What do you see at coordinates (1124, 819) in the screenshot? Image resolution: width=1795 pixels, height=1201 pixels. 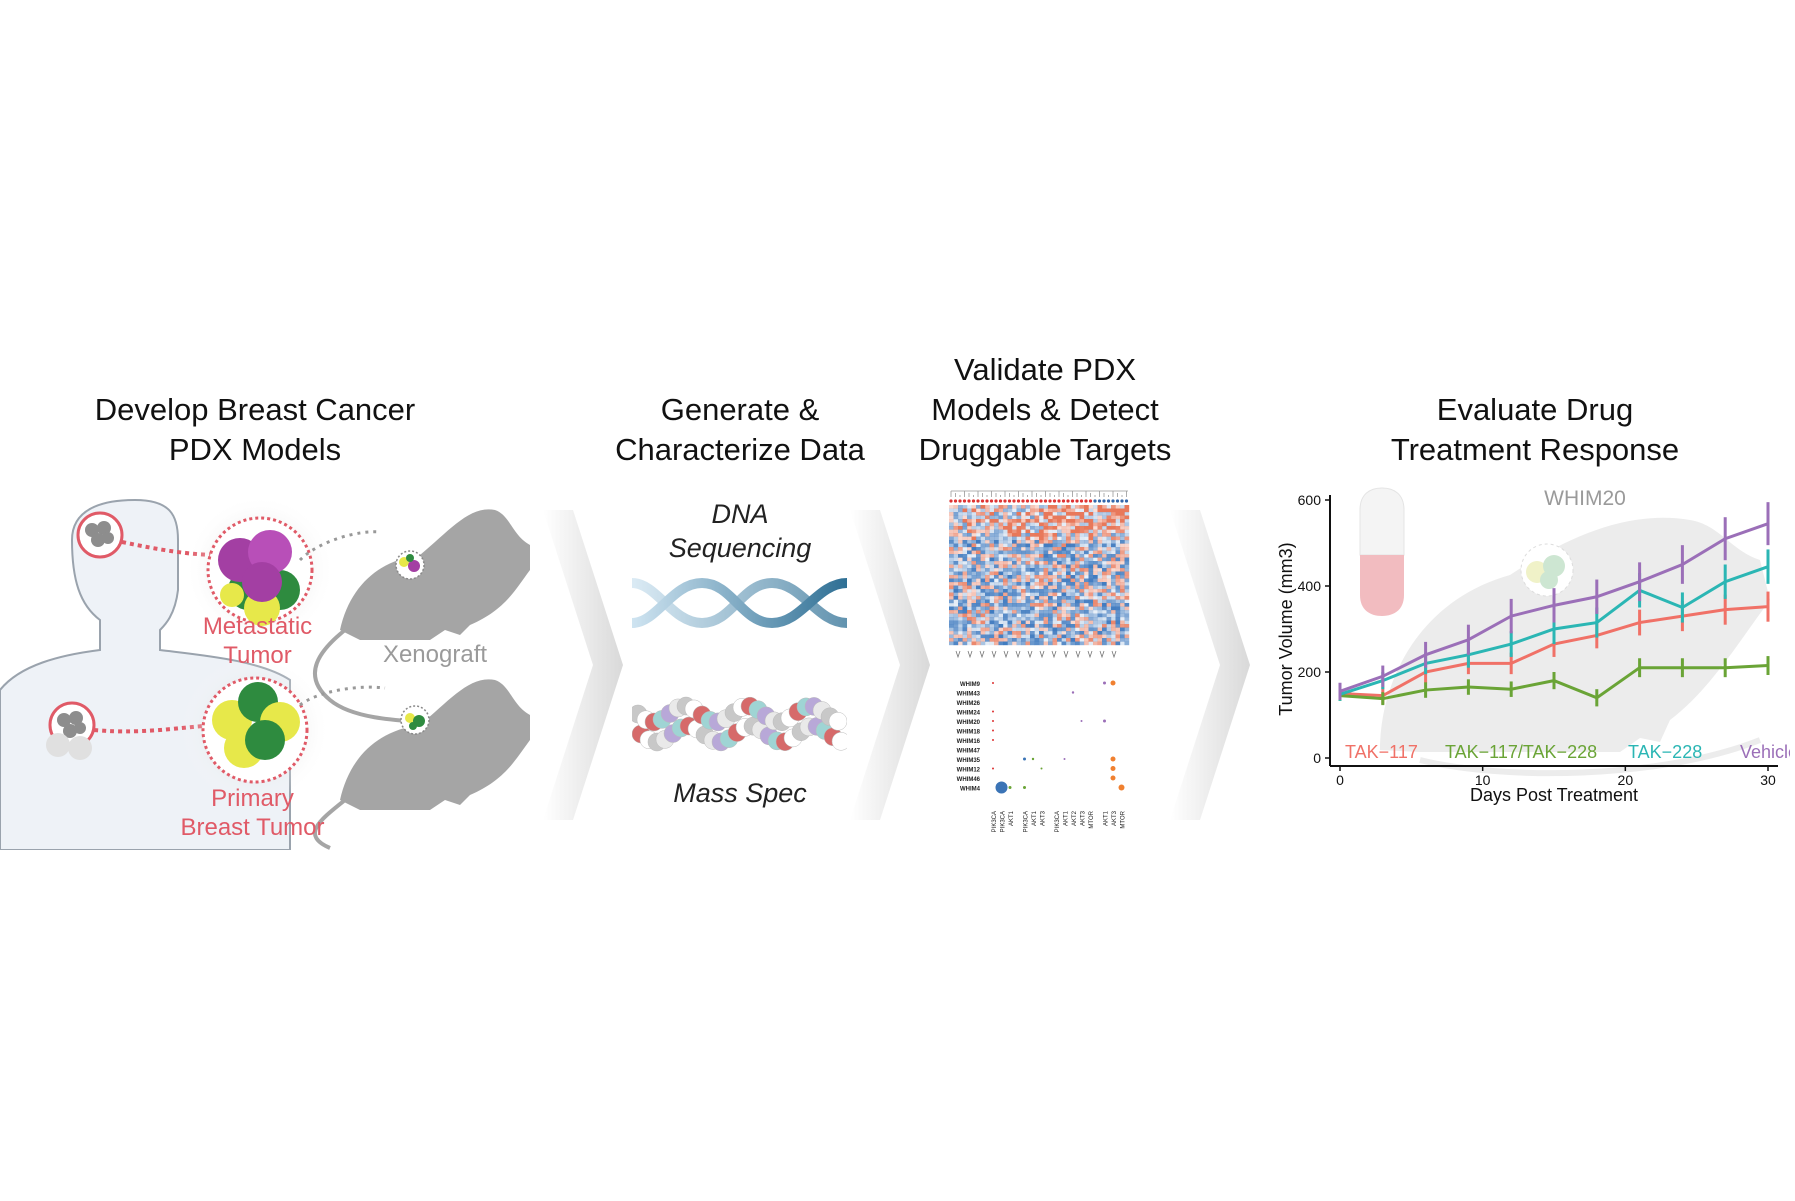 I see `dotplot-col-label: MTOR` at bounding box center [1124, 819].